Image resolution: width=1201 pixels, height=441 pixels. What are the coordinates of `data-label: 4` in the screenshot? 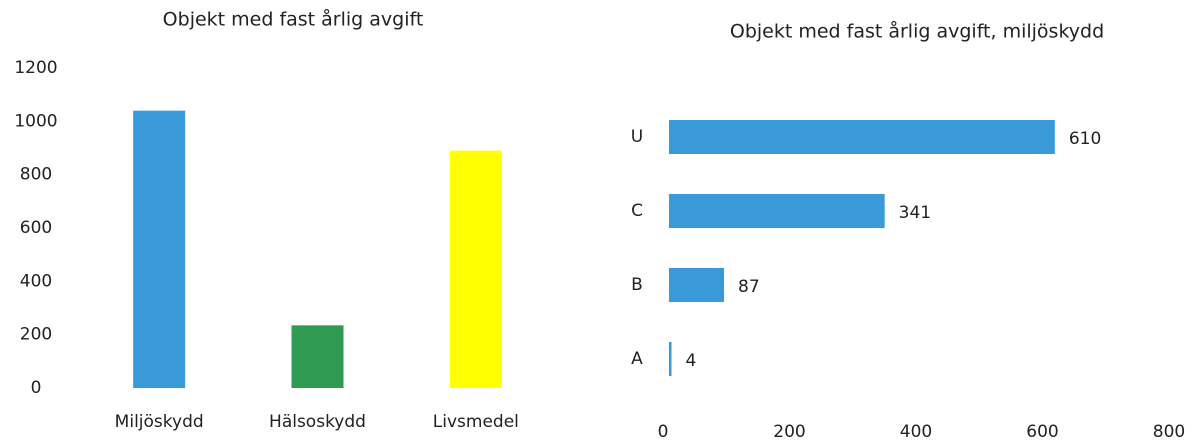 It's located at (691, 361).